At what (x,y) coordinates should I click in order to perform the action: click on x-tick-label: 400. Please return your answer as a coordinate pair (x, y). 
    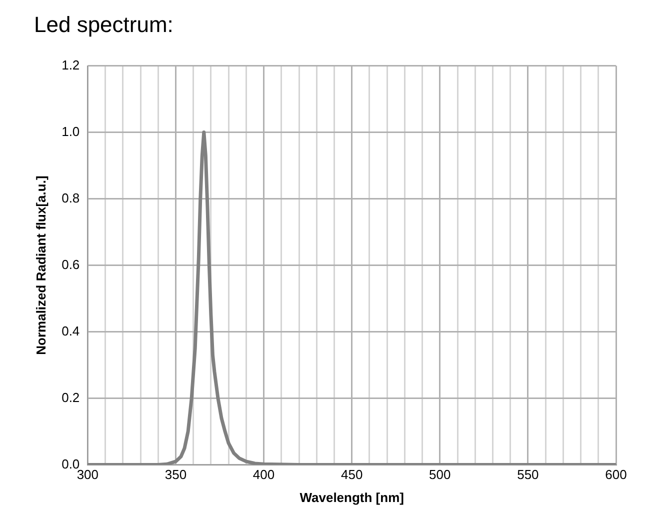
    Looking at the image, I should click on (263, 474).